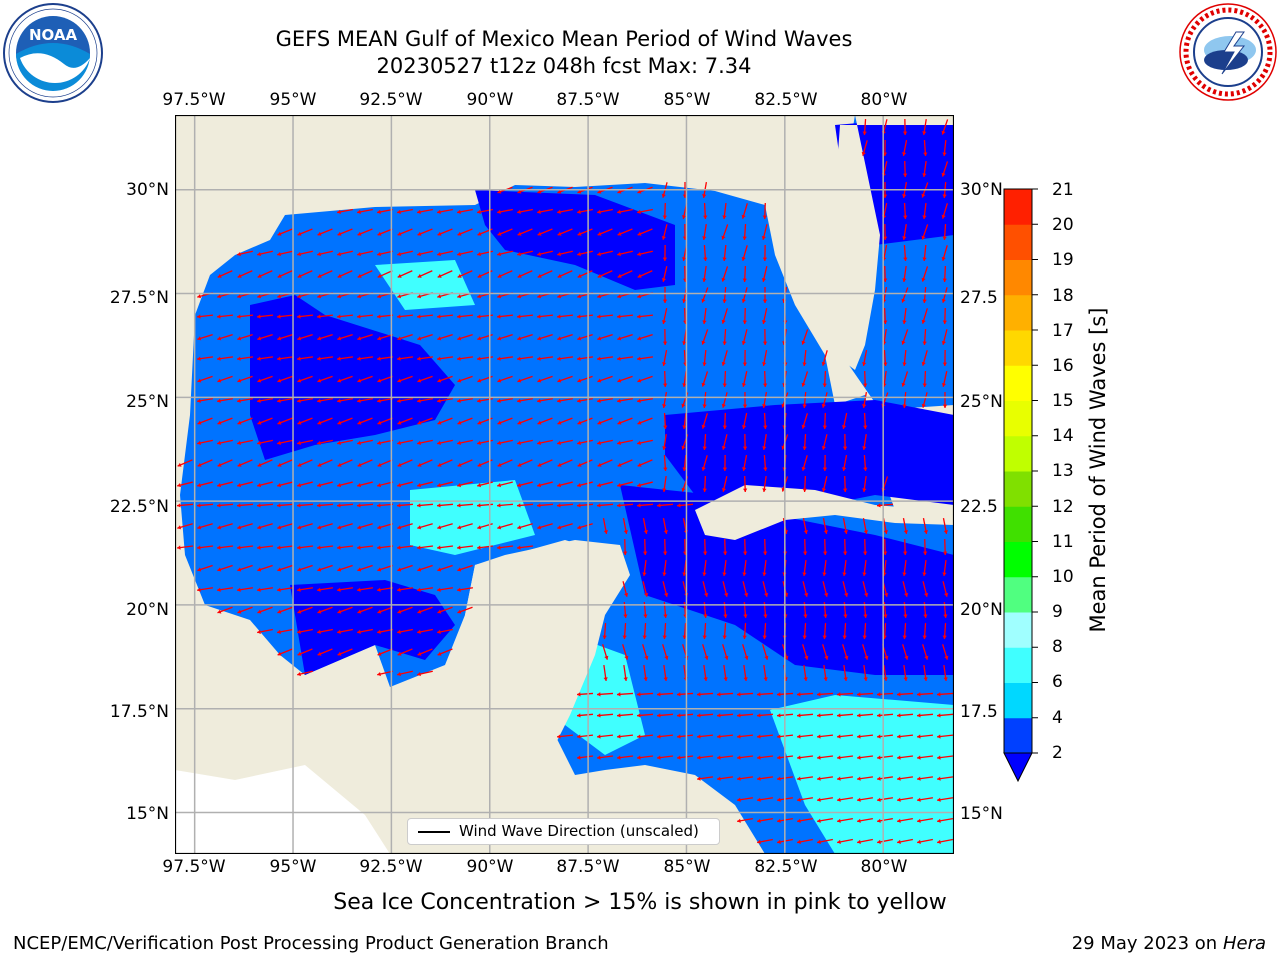 The width and height of the screenshot is (1280, 960). What do you see at coordinates (139, 712) in the screenshot?
I see `lat-label-left: 17.5°N` at bounding box center [139, 712].